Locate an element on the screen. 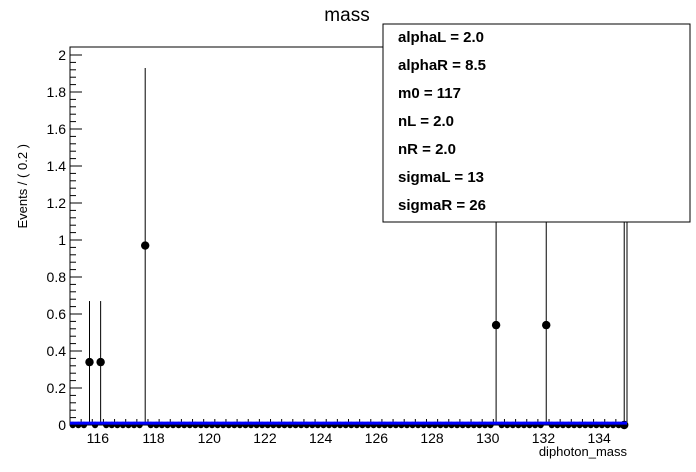  x-tick-label: 118 is located at coordinates (153, 438).